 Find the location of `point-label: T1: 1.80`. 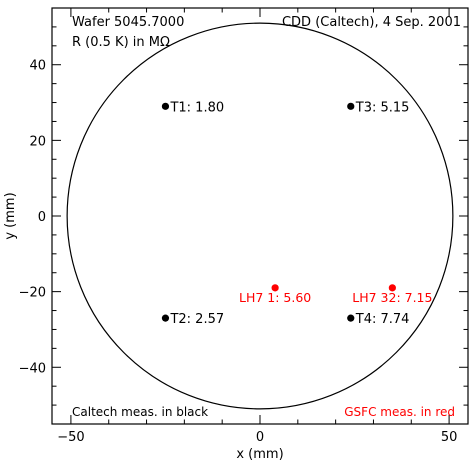

point-label: T1: 1.80 is located at coordinates (196, 107).